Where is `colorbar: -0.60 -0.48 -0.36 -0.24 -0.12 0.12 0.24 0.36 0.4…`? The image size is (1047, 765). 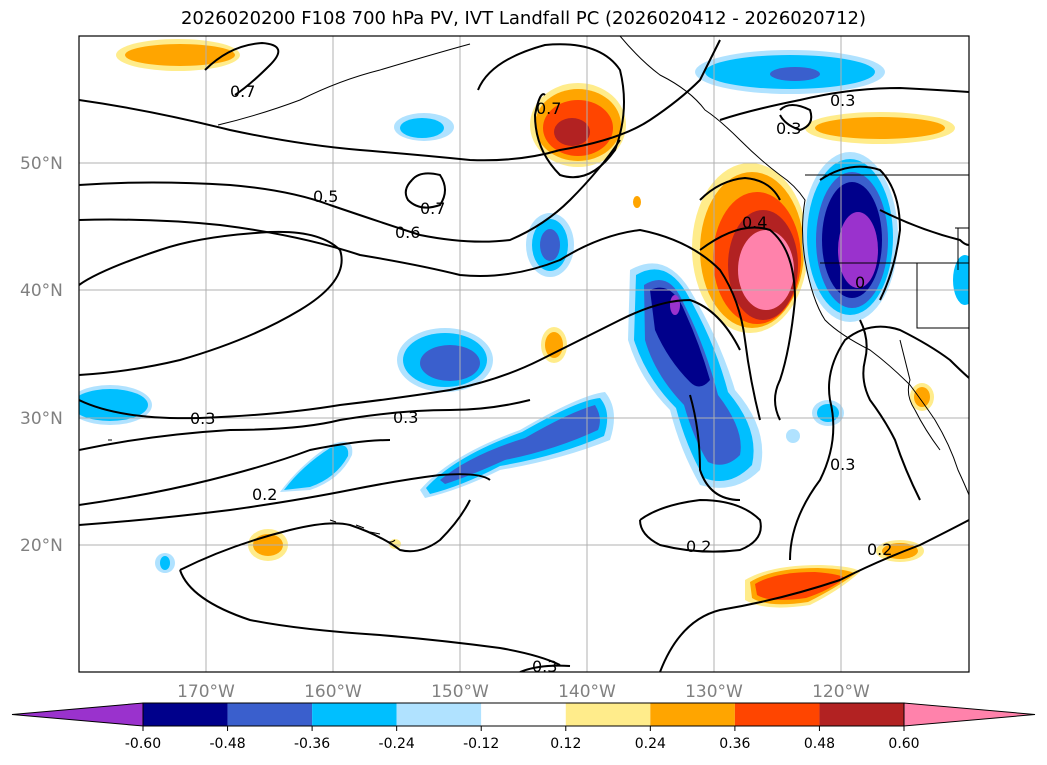
colorbar: -0.60 -0.48 -0.36 -0.24 -0.12 0.12 0.24 0.36 0.4… is located at coordinates (523, 727).